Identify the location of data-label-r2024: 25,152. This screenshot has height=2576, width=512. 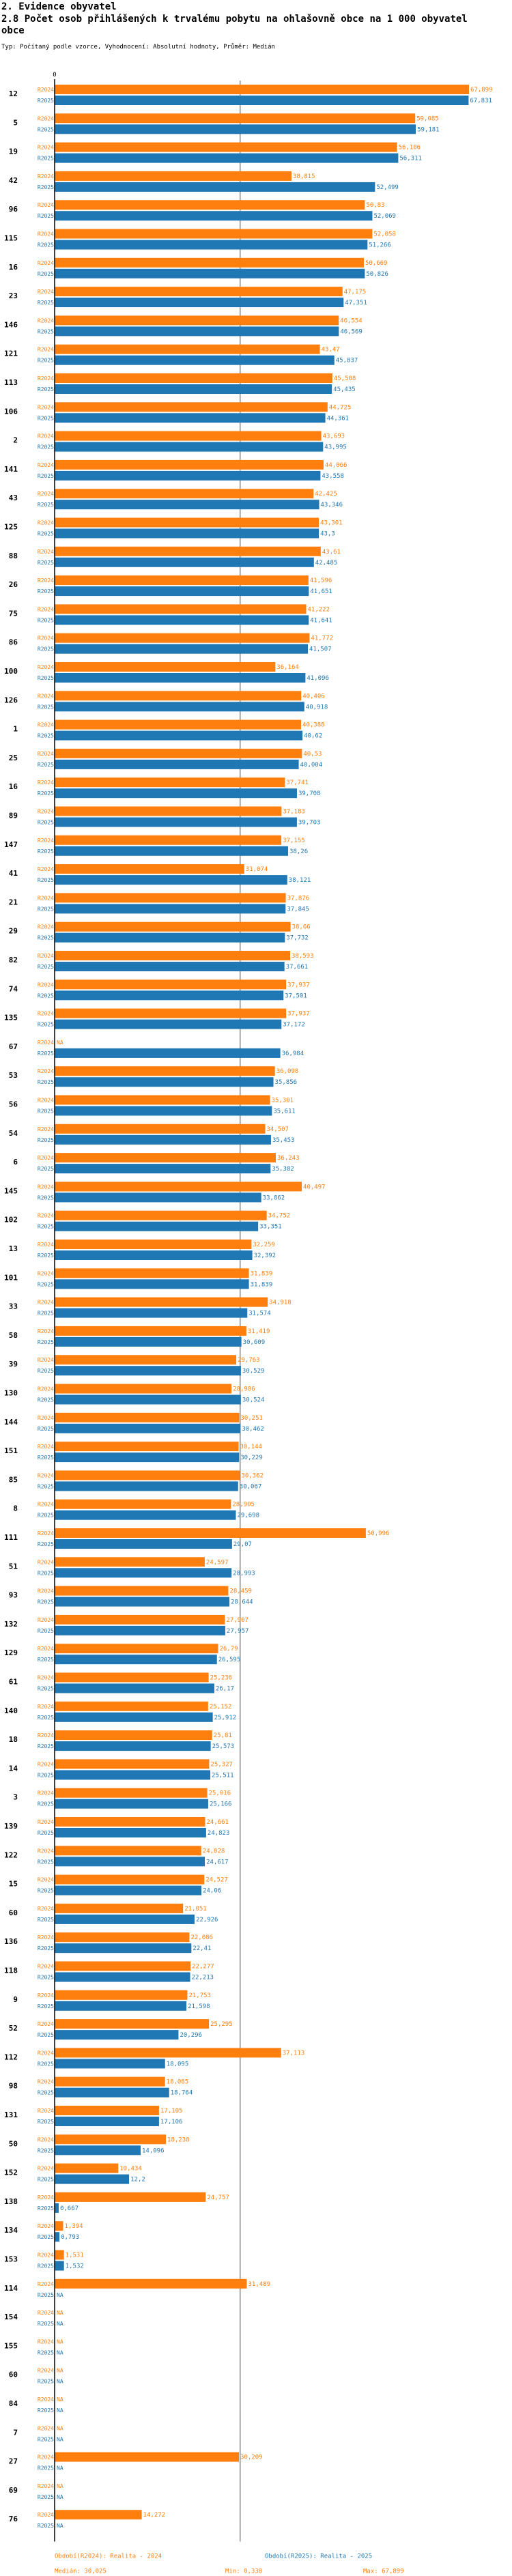
(221, 1707).